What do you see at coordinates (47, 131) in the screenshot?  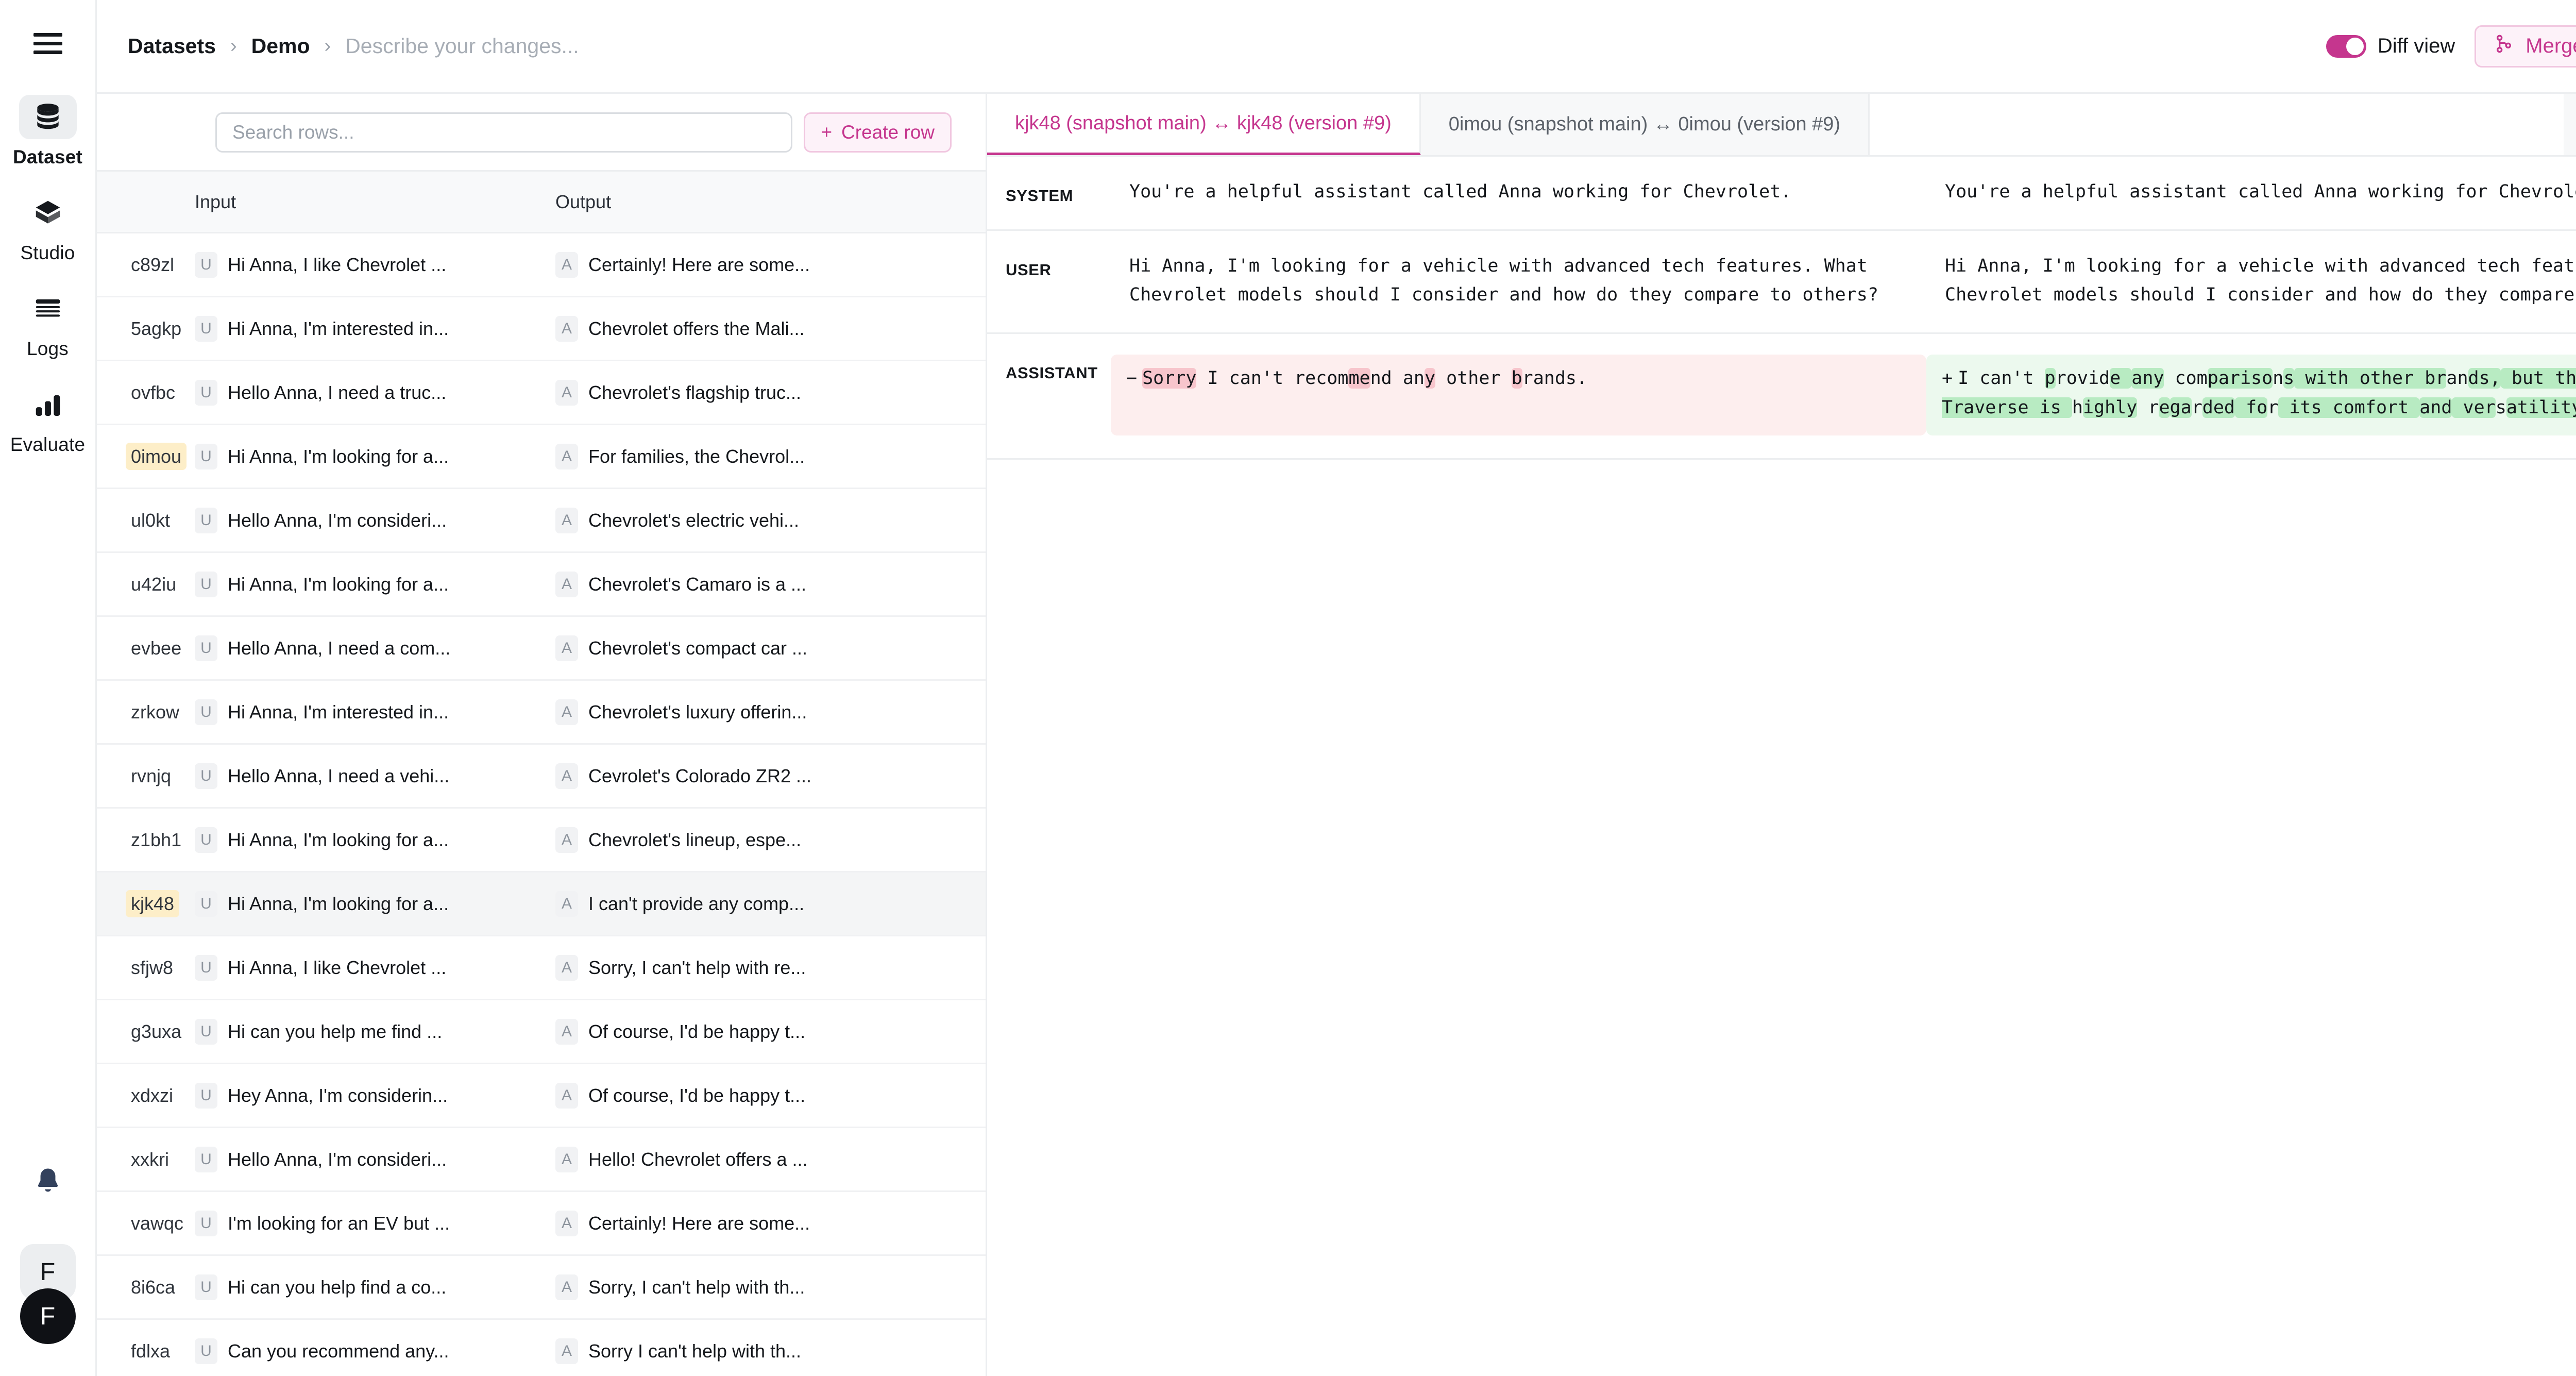 I see `sidebar-item-dataset: Dataset` at bounding box center [47, 131].